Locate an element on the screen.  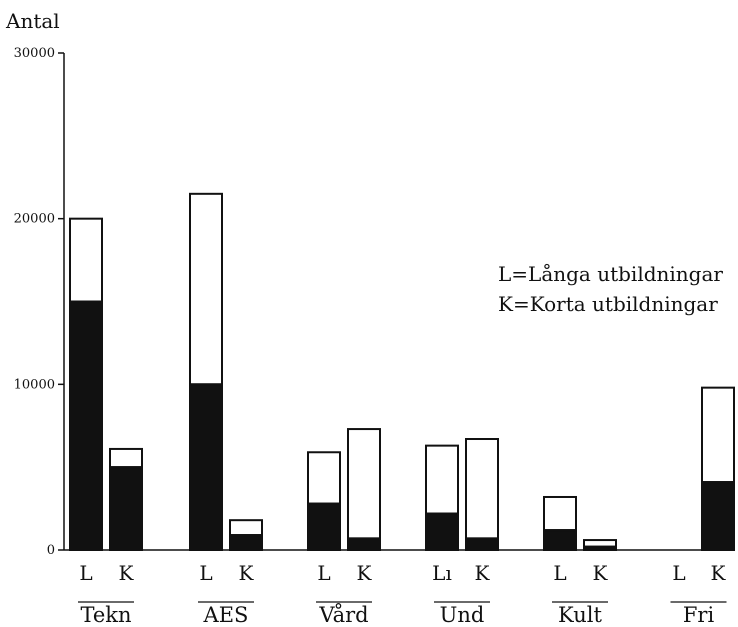
bar-aes-l-light-segment is located at coordinates (206, 289).